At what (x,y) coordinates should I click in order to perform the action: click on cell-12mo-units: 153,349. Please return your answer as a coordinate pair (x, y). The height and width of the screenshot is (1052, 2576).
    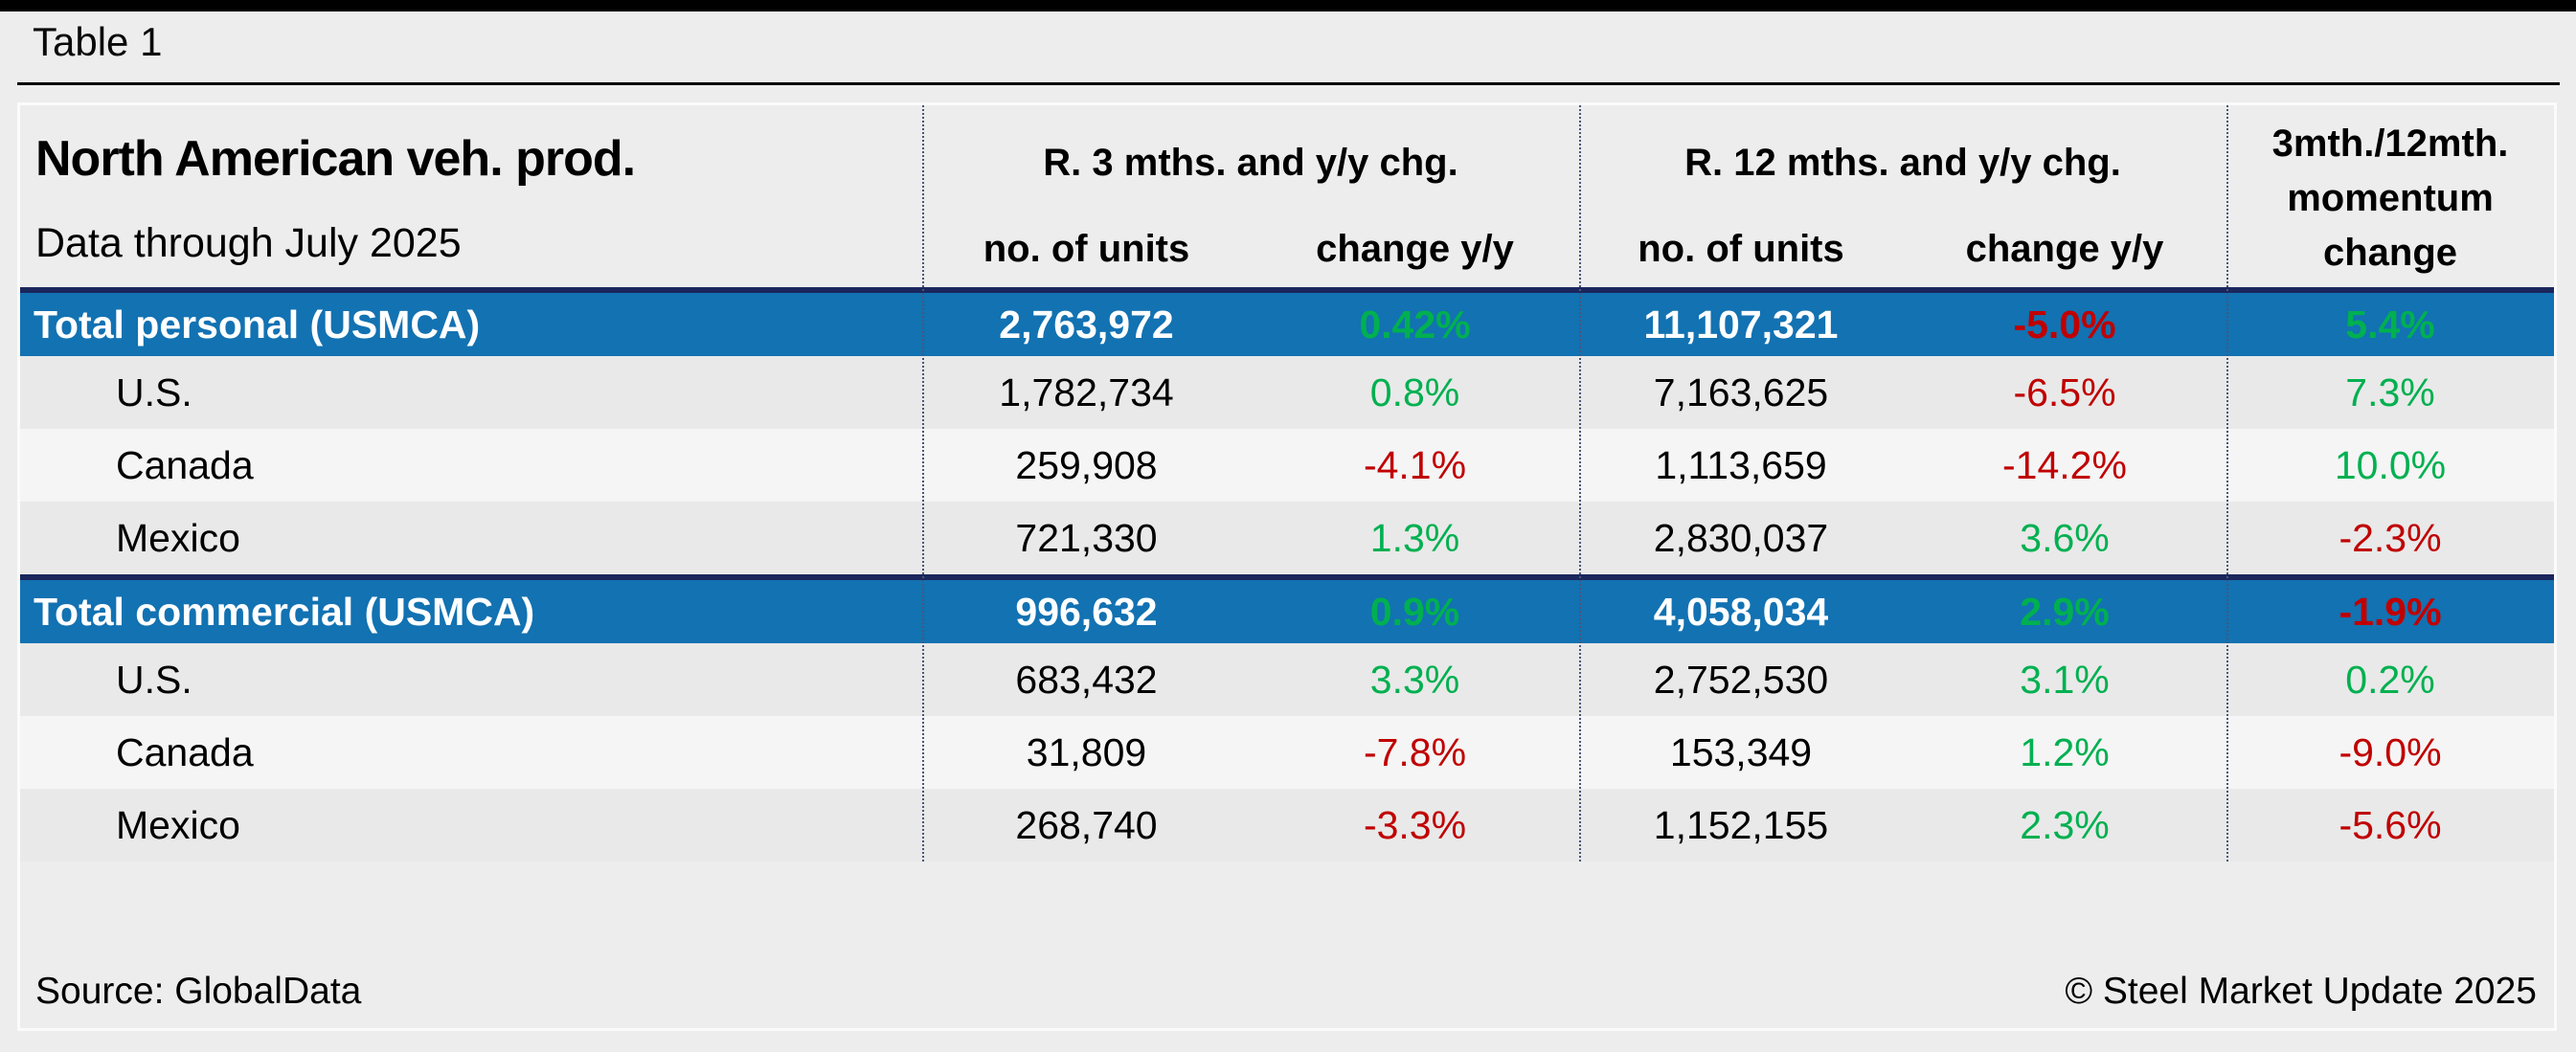
    Looking at the image, I should click on (1741, 751).